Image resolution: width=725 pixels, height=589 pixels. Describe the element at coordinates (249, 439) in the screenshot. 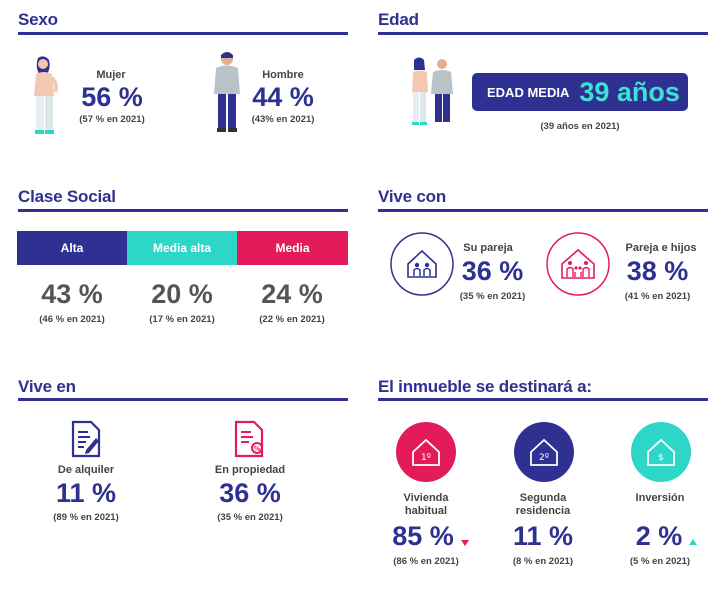

I see `property-document-icon: %` at that location.